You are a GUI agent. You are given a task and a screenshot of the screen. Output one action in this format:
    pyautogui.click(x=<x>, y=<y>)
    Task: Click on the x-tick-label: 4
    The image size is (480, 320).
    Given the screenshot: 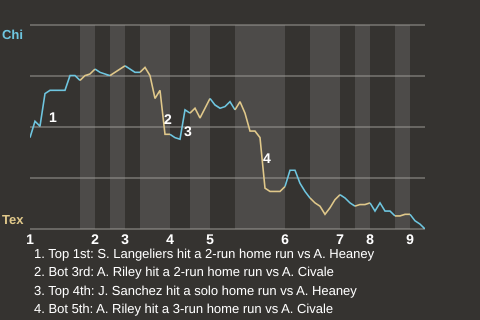 What is the action you would take?
    pyautogui.click(x=170, y=239)
    